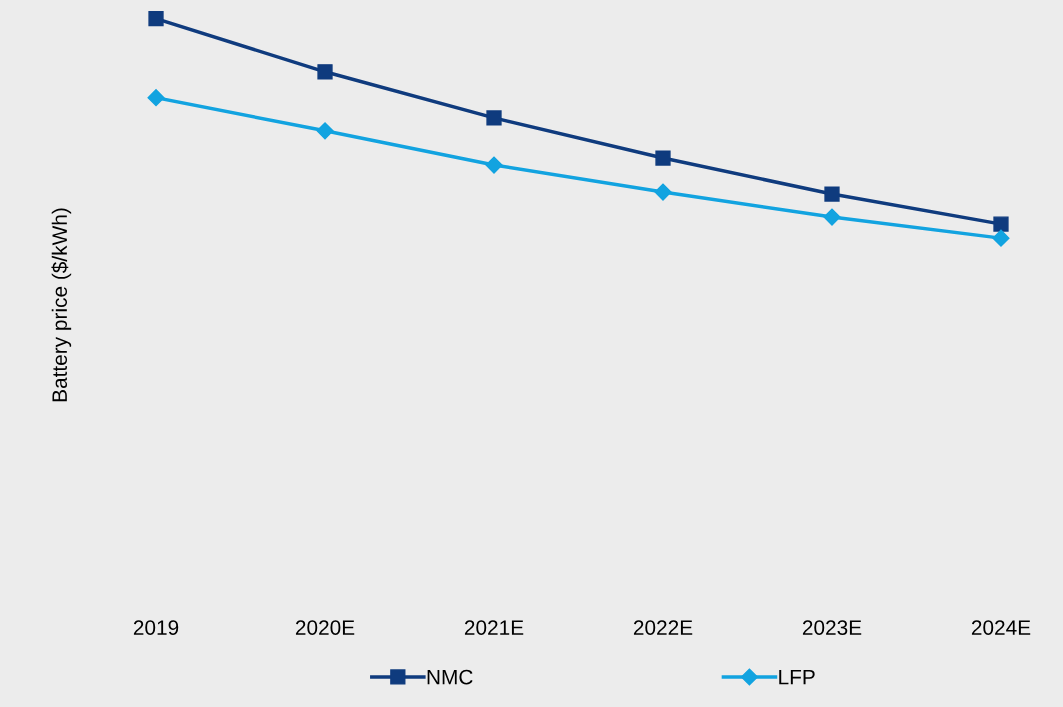 The image size is (1063, 707). Describe the element at coordinates (832, 627) in the screenshot. I see `x-tick-label: 2023E` at that location.